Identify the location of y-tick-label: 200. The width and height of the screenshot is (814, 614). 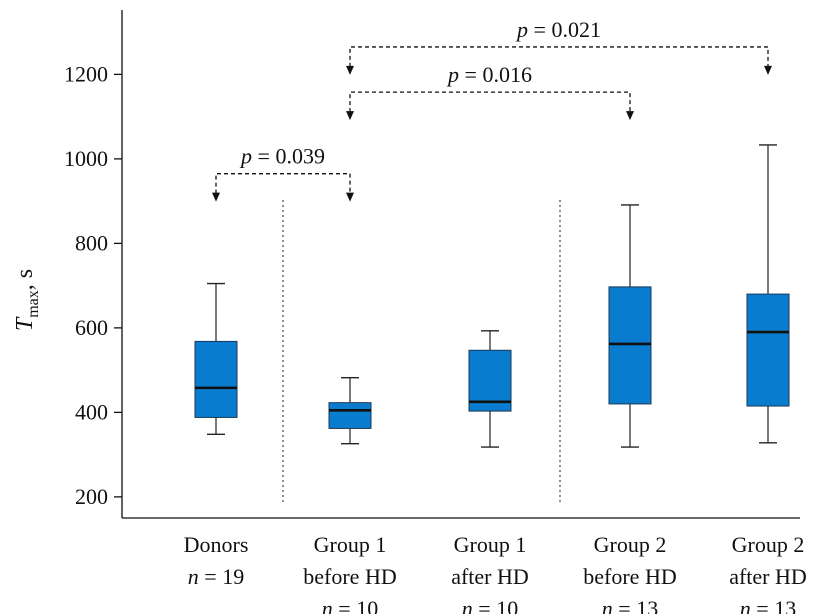
(91, 496).